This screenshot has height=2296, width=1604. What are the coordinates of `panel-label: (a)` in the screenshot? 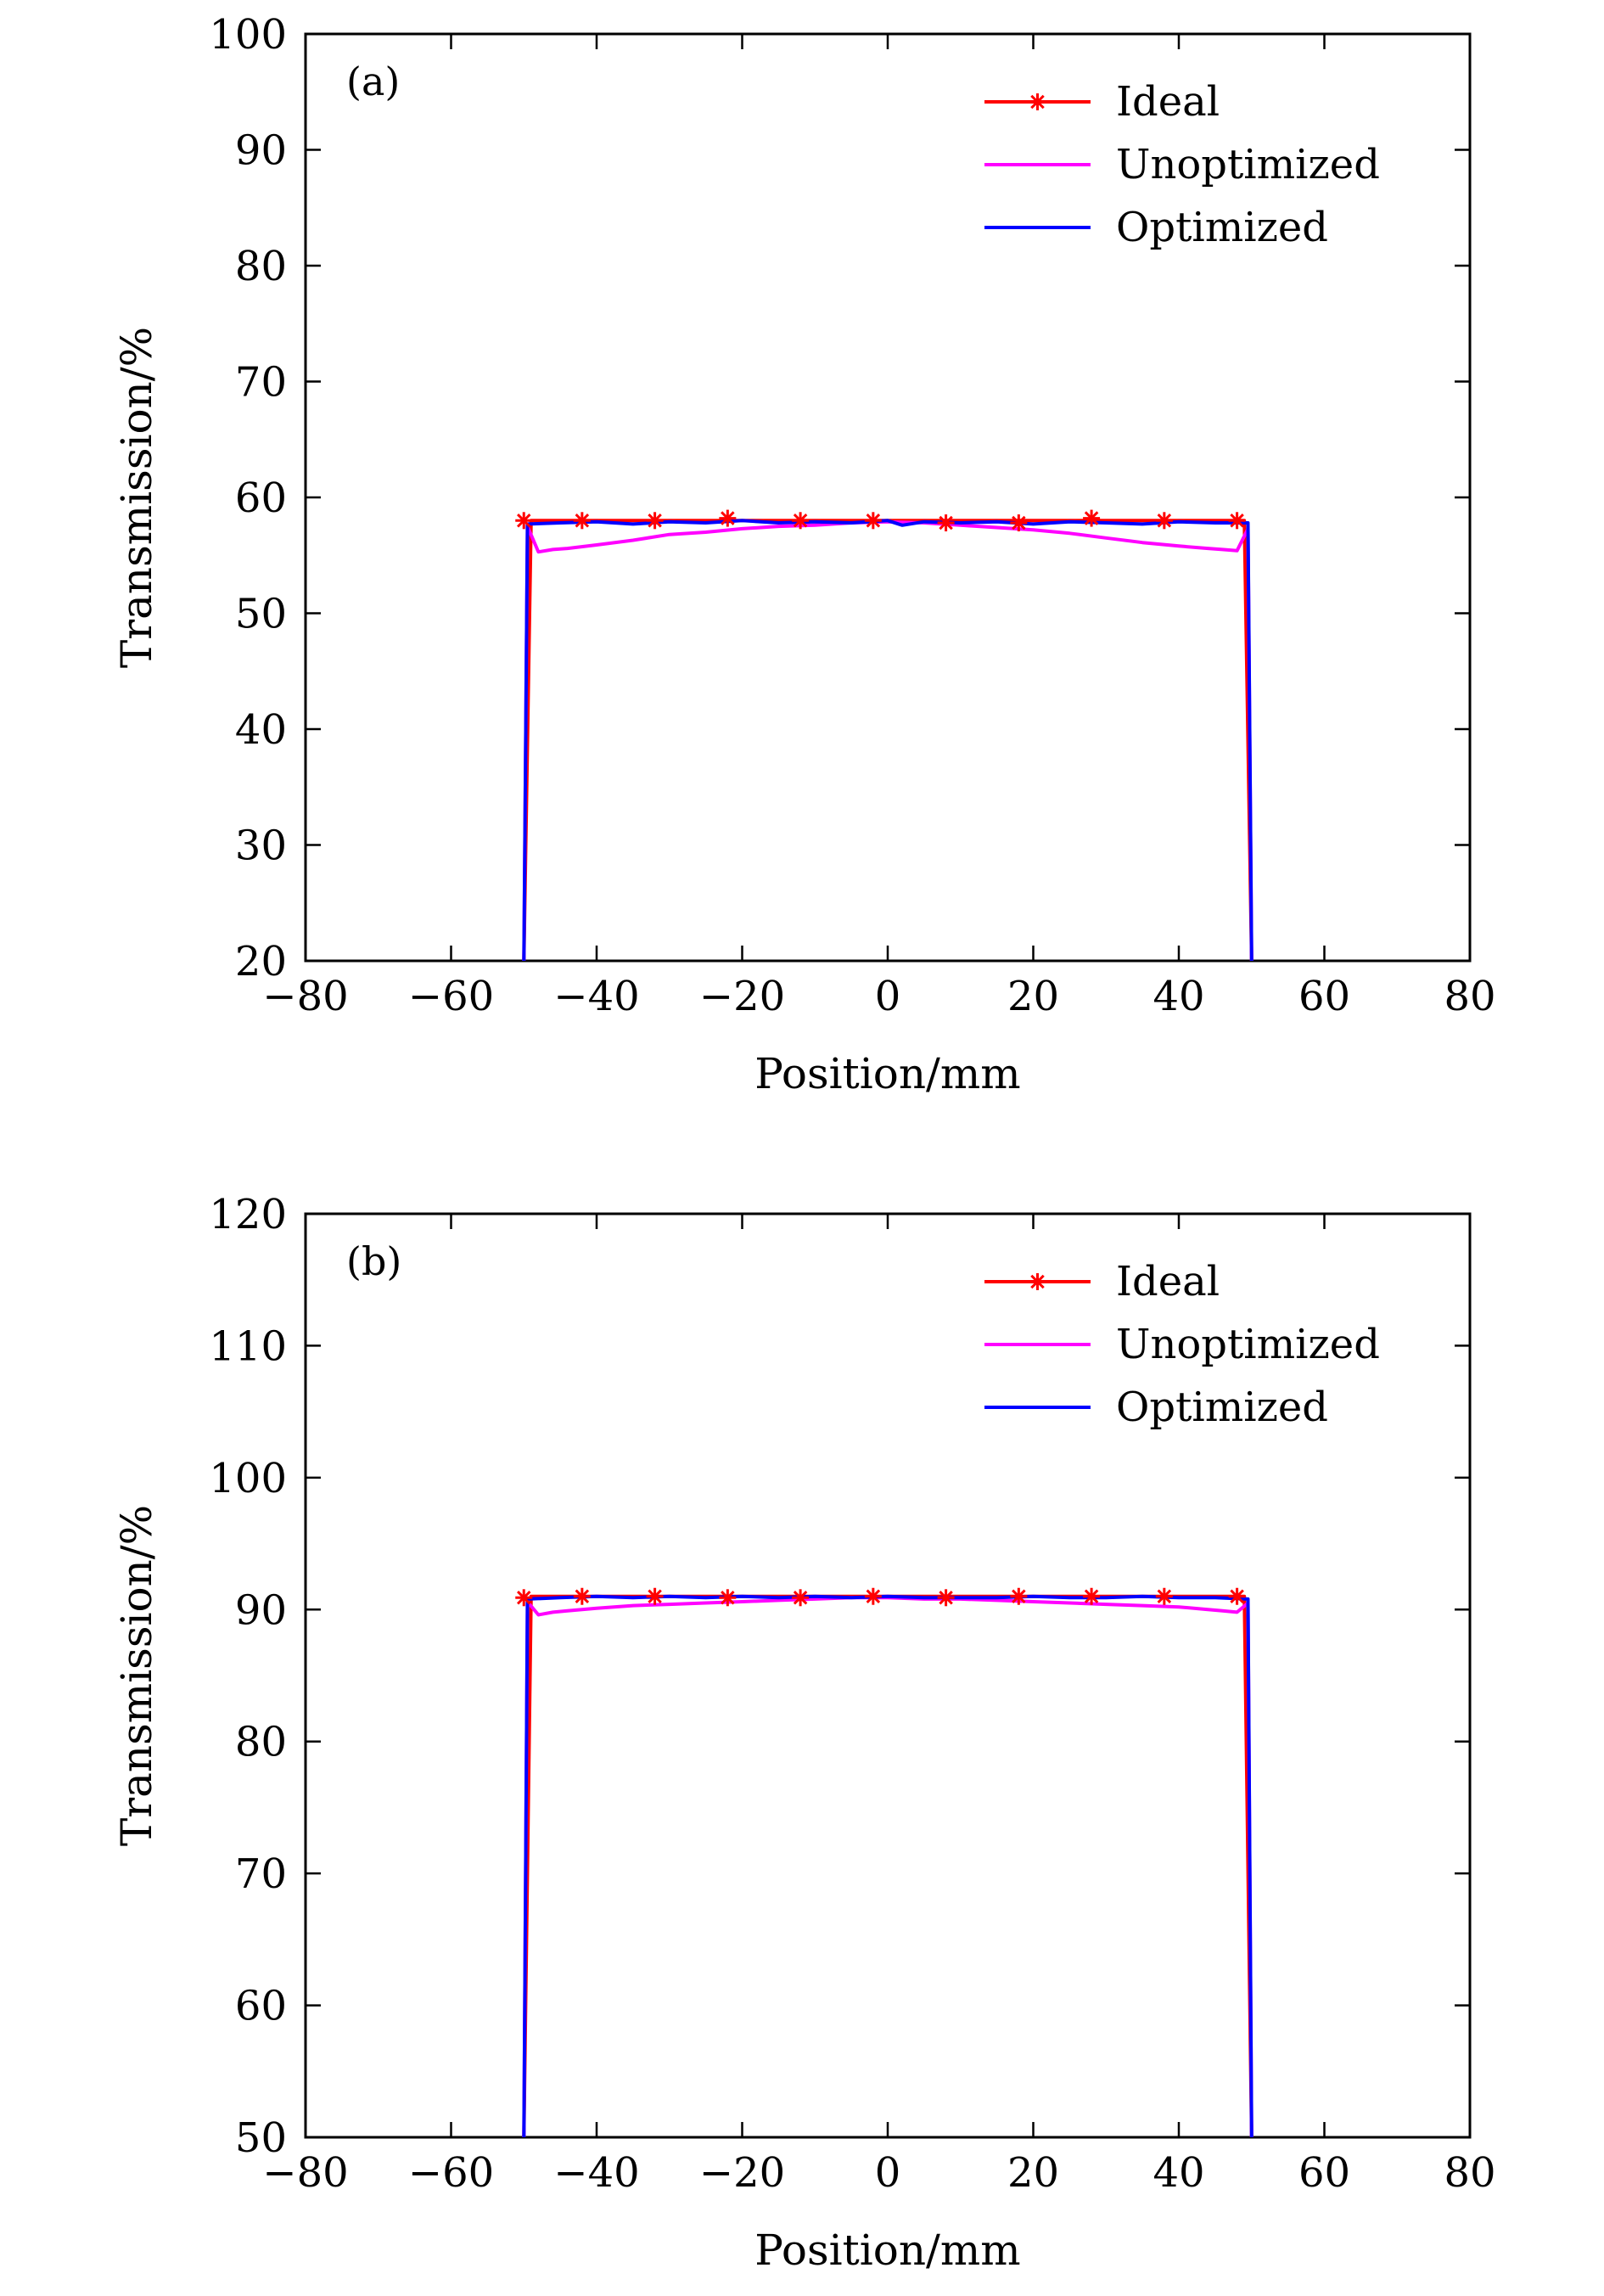 It's located at (373, 81).